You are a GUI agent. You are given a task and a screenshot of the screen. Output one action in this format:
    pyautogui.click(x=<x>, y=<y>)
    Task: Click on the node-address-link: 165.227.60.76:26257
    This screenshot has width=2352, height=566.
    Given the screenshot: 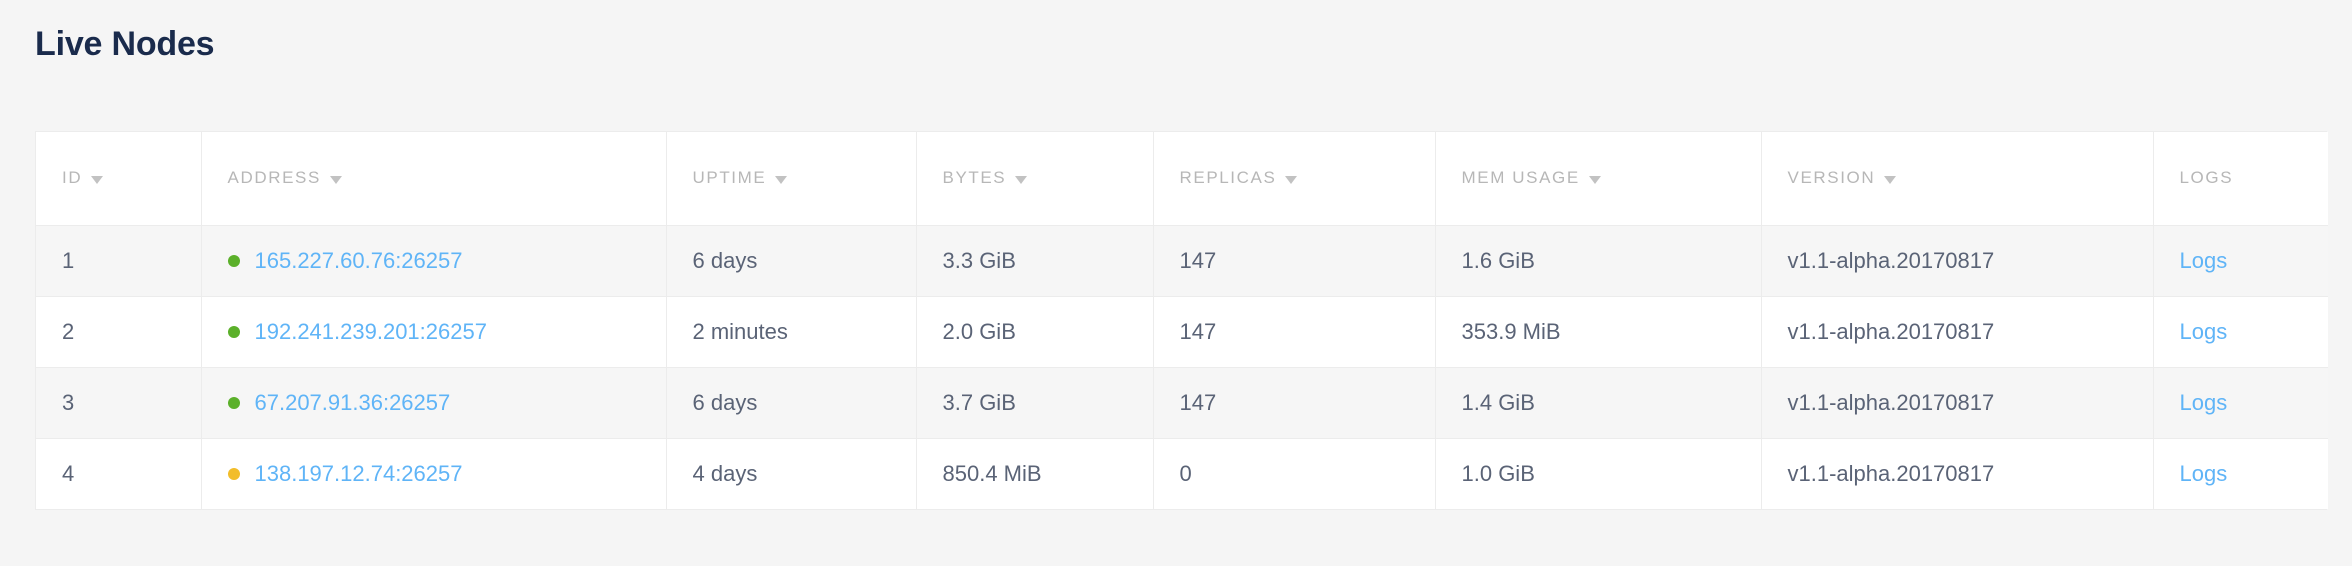 What is the action you would take?
    pyautogui.click(x=358, y=260)
    